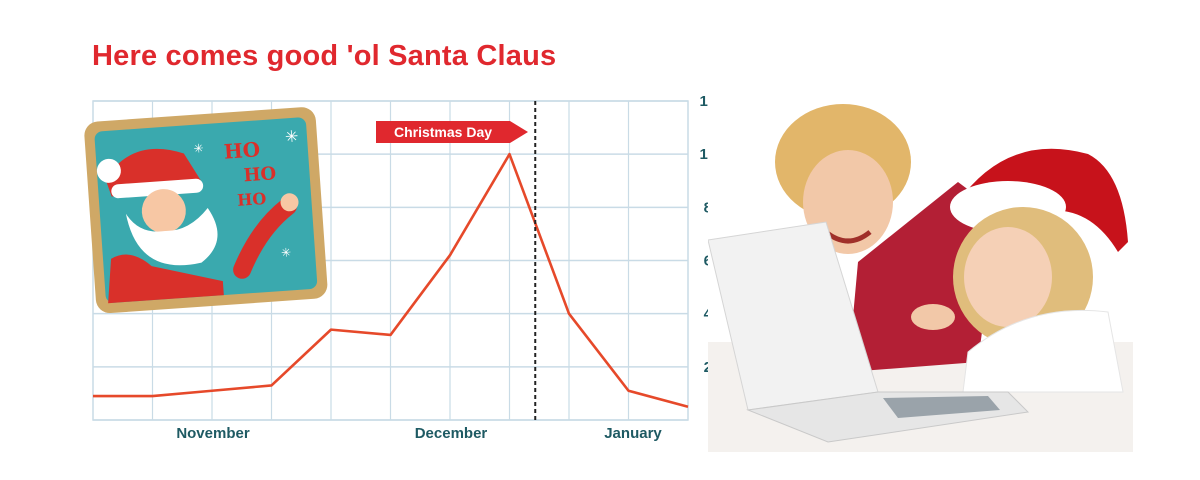 This screenshot has width=1200, height=480. Describe the element at coordinates (451, 433) in the screenshot. I see `x-tick-label: December` at that location.